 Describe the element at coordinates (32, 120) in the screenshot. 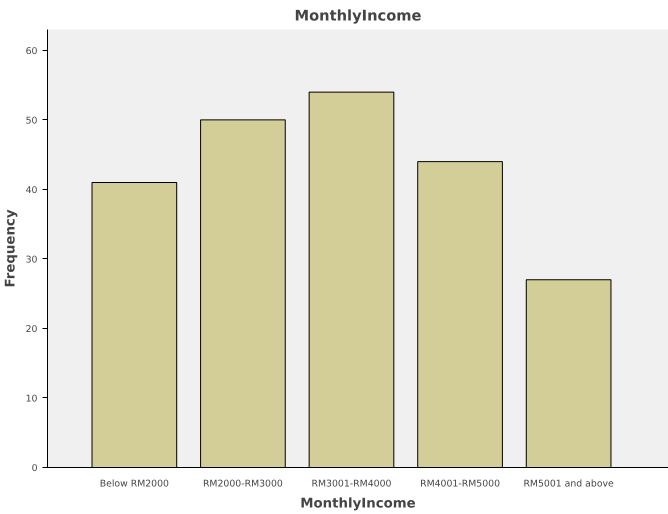

I see `y-tick-label: 50` at that location.